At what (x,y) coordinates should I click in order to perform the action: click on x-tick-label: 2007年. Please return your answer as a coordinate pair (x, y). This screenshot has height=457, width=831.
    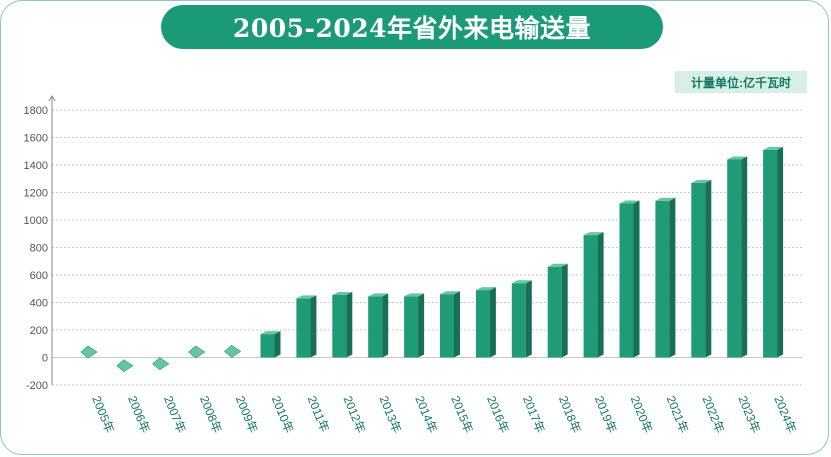
    Looking at the image, I should click on (174, 414).